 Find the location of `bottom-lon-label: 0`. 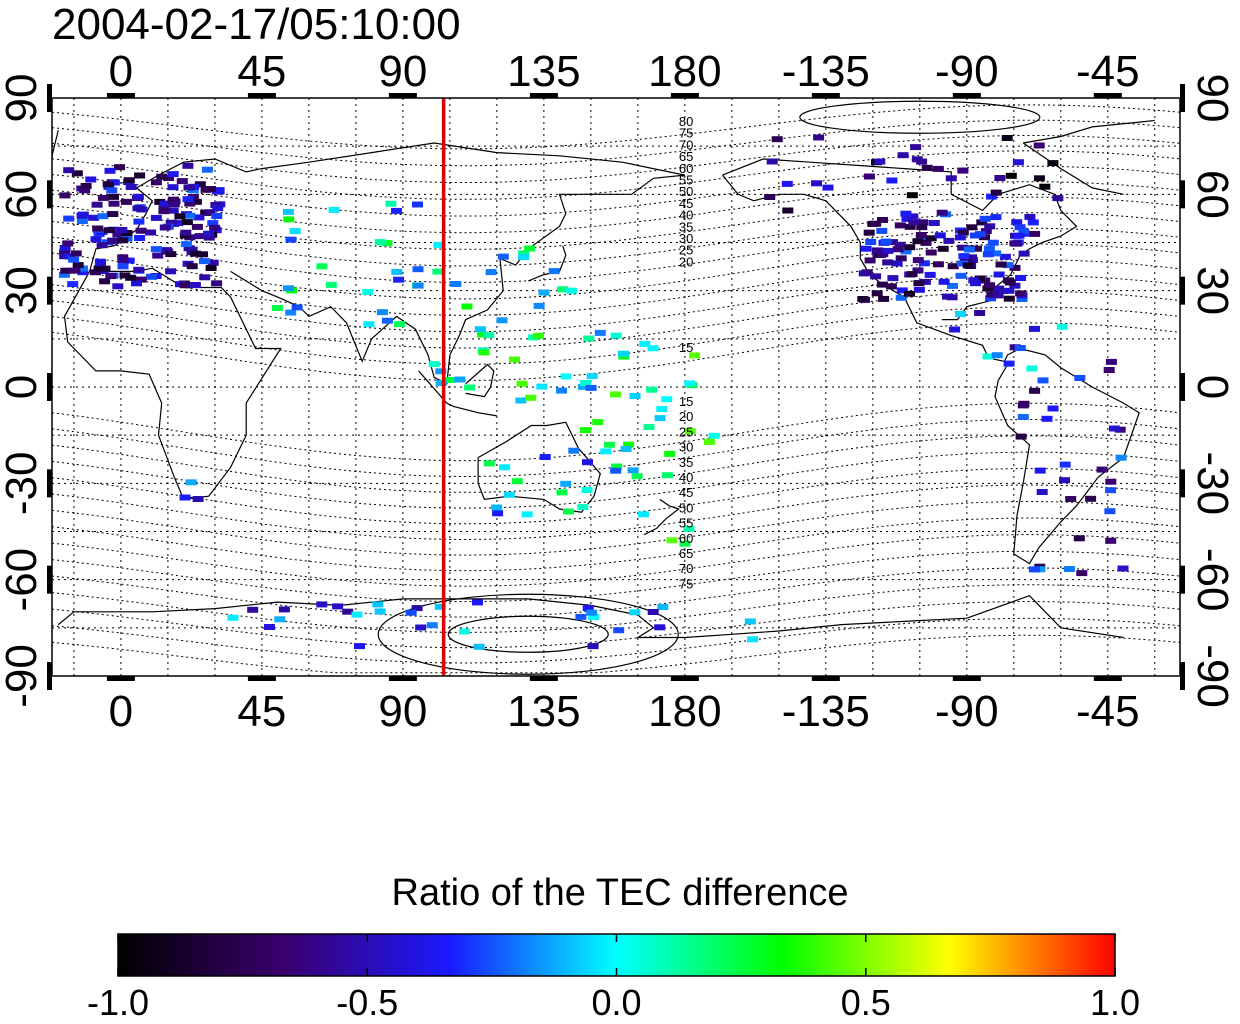

bottom-lon-label: 0 is located at coordinates (121, 711).